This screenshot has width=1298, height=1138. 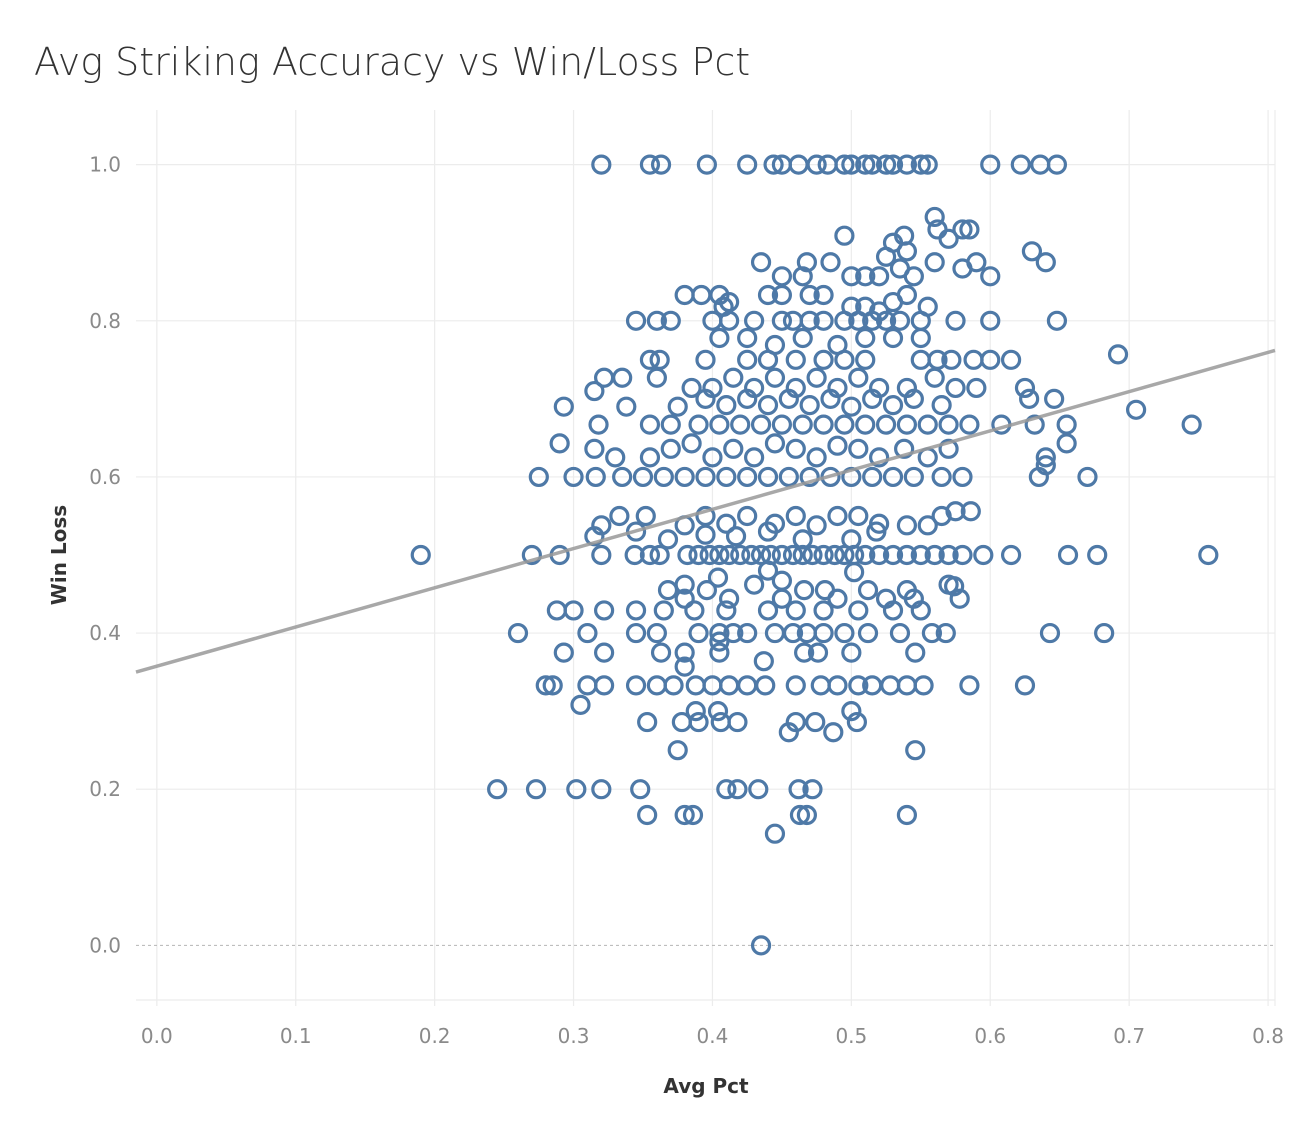 I want to click on y-tick-label: 0.2, so click(x=105, y=789).